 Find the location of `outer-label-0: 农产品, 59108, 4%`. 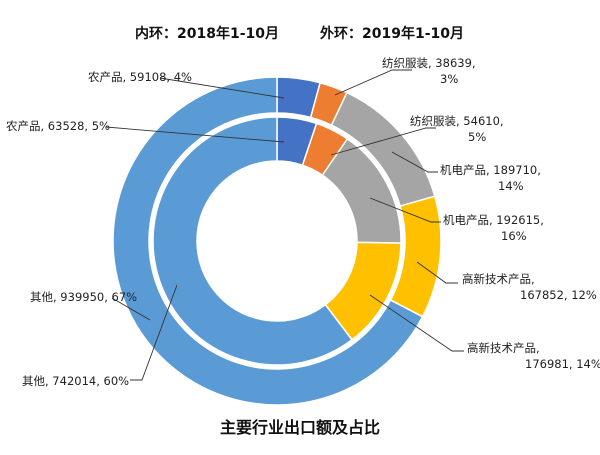

outer-label-0: 农产品, 59108, 4% is located at coordinates (140, 77).